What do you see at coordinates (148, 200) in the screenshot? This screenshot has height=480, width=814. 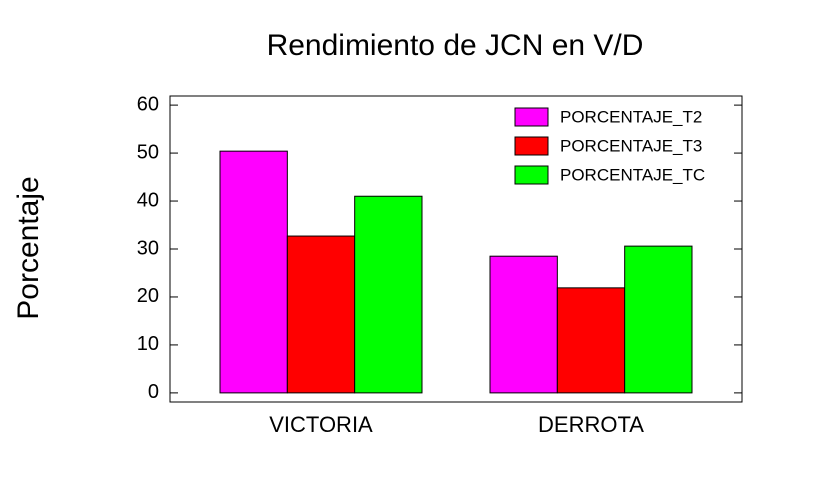 I see `y-tick-label: 40` at bounding box center [148, 200].